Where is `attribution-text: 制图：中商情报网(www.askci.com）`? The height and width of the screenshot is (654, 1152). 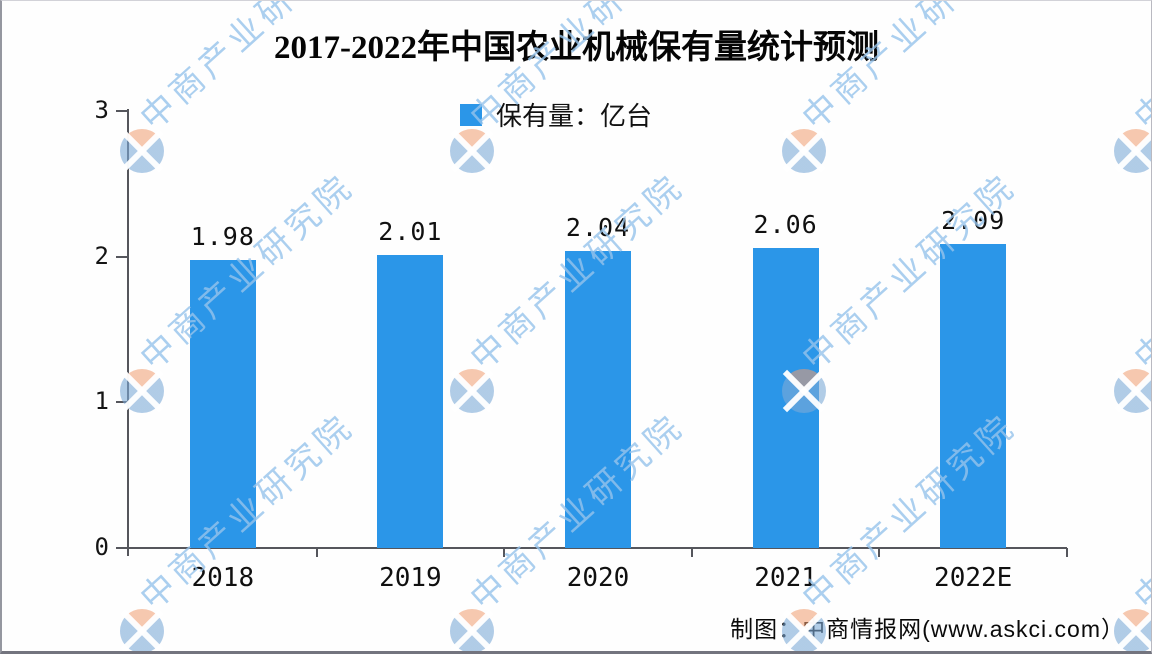 attribution-text: 制图：中商情报网(www.askci.com） is located at coordinates (927, 629).